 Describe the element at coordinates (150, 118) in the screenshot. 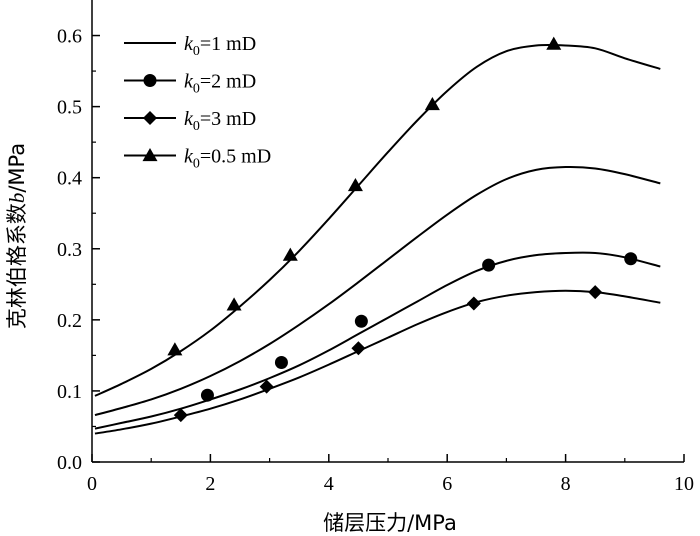

I see `legend-marker-diamond` at that location.